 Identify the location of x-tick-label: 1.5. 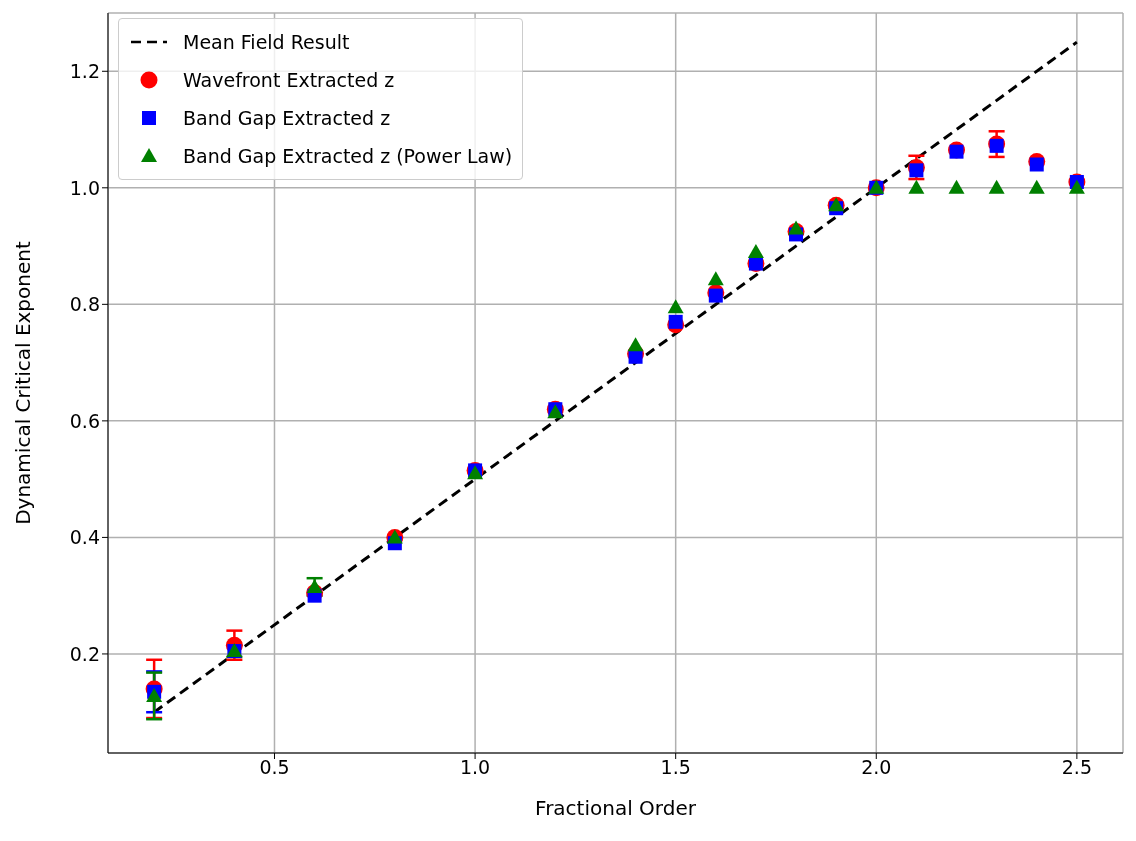
(675, 767).